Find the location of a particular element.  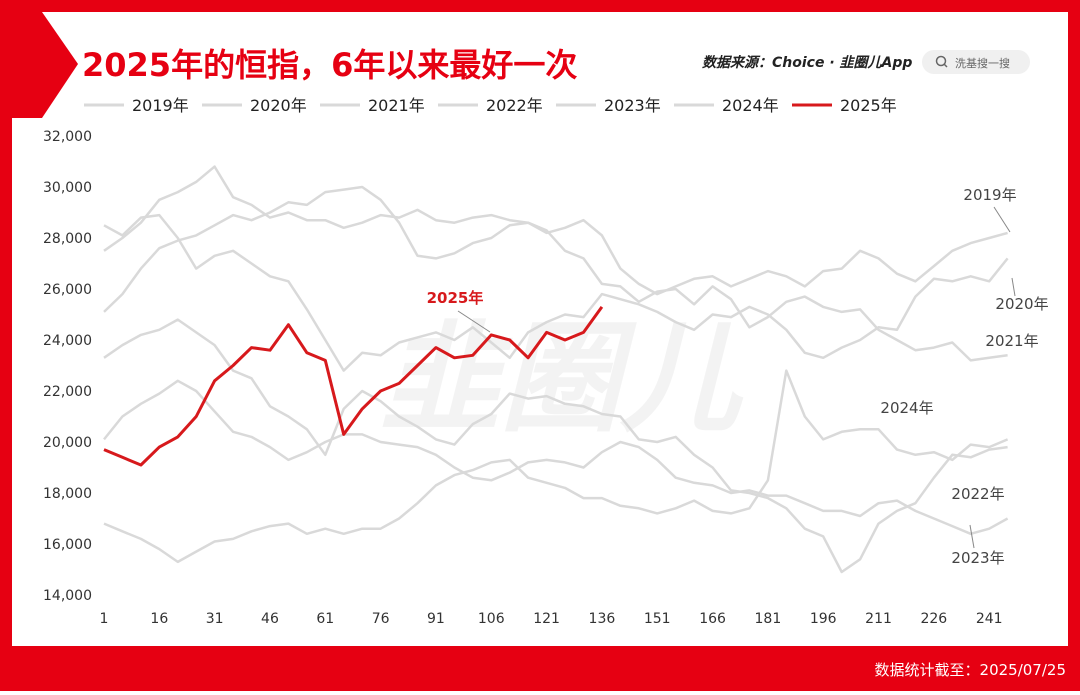

x-tick-label: 106 is located at coordinates (491, 619).